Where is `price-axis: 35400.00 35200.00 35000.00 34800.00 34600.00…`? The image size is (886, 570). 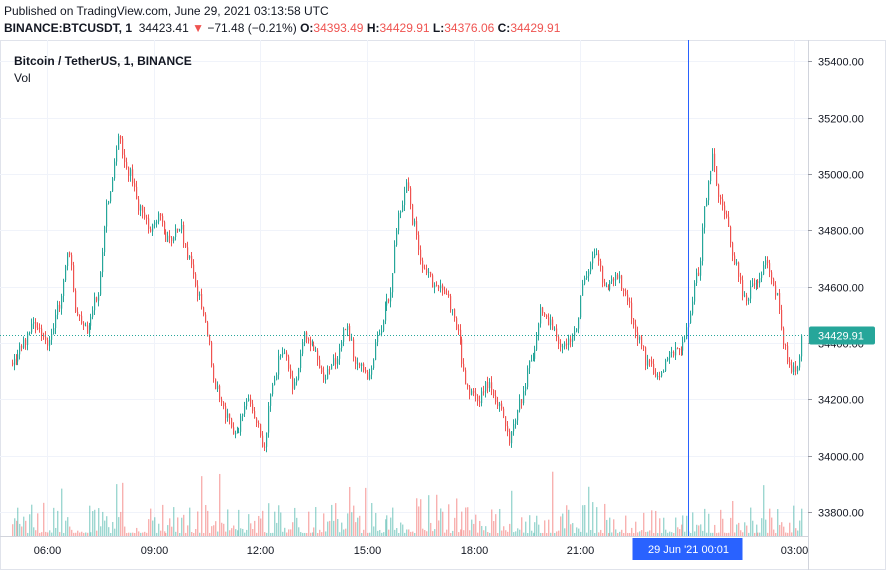 price-axis: 35400.00 35200.00 35000.00 34800.00 34600.00… is located at coordinates (841, 288).